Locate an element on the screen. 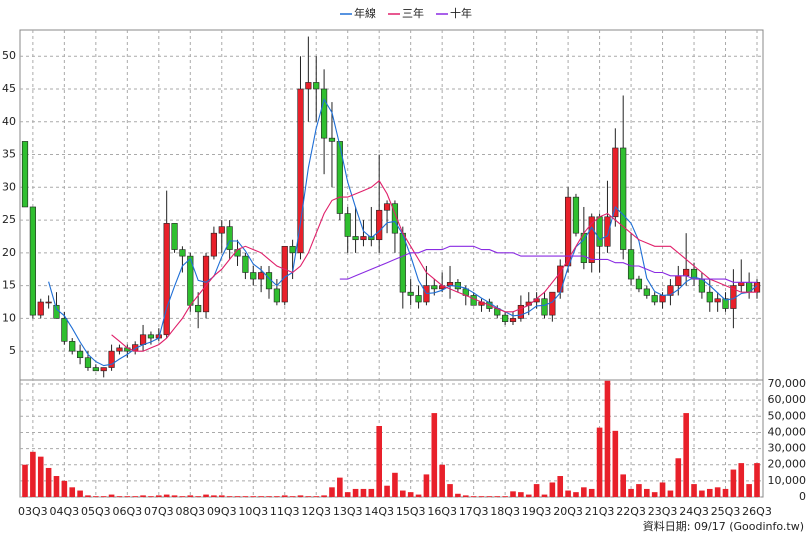  y2-tick-label: 70,000 is located at coordinates (787, 383).